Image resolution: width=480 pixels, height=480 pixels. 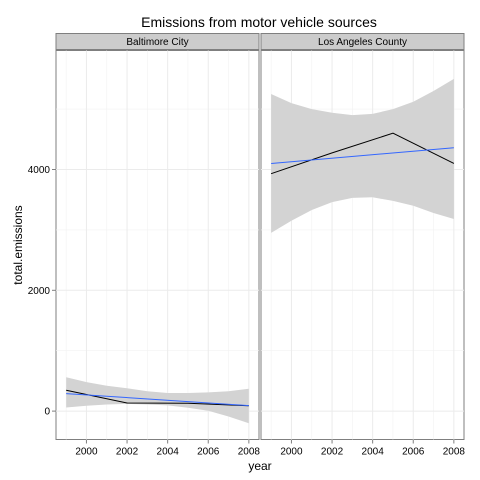 I want to click on facet-strip-label: Los Angeles County, so click(x=362, y=42).